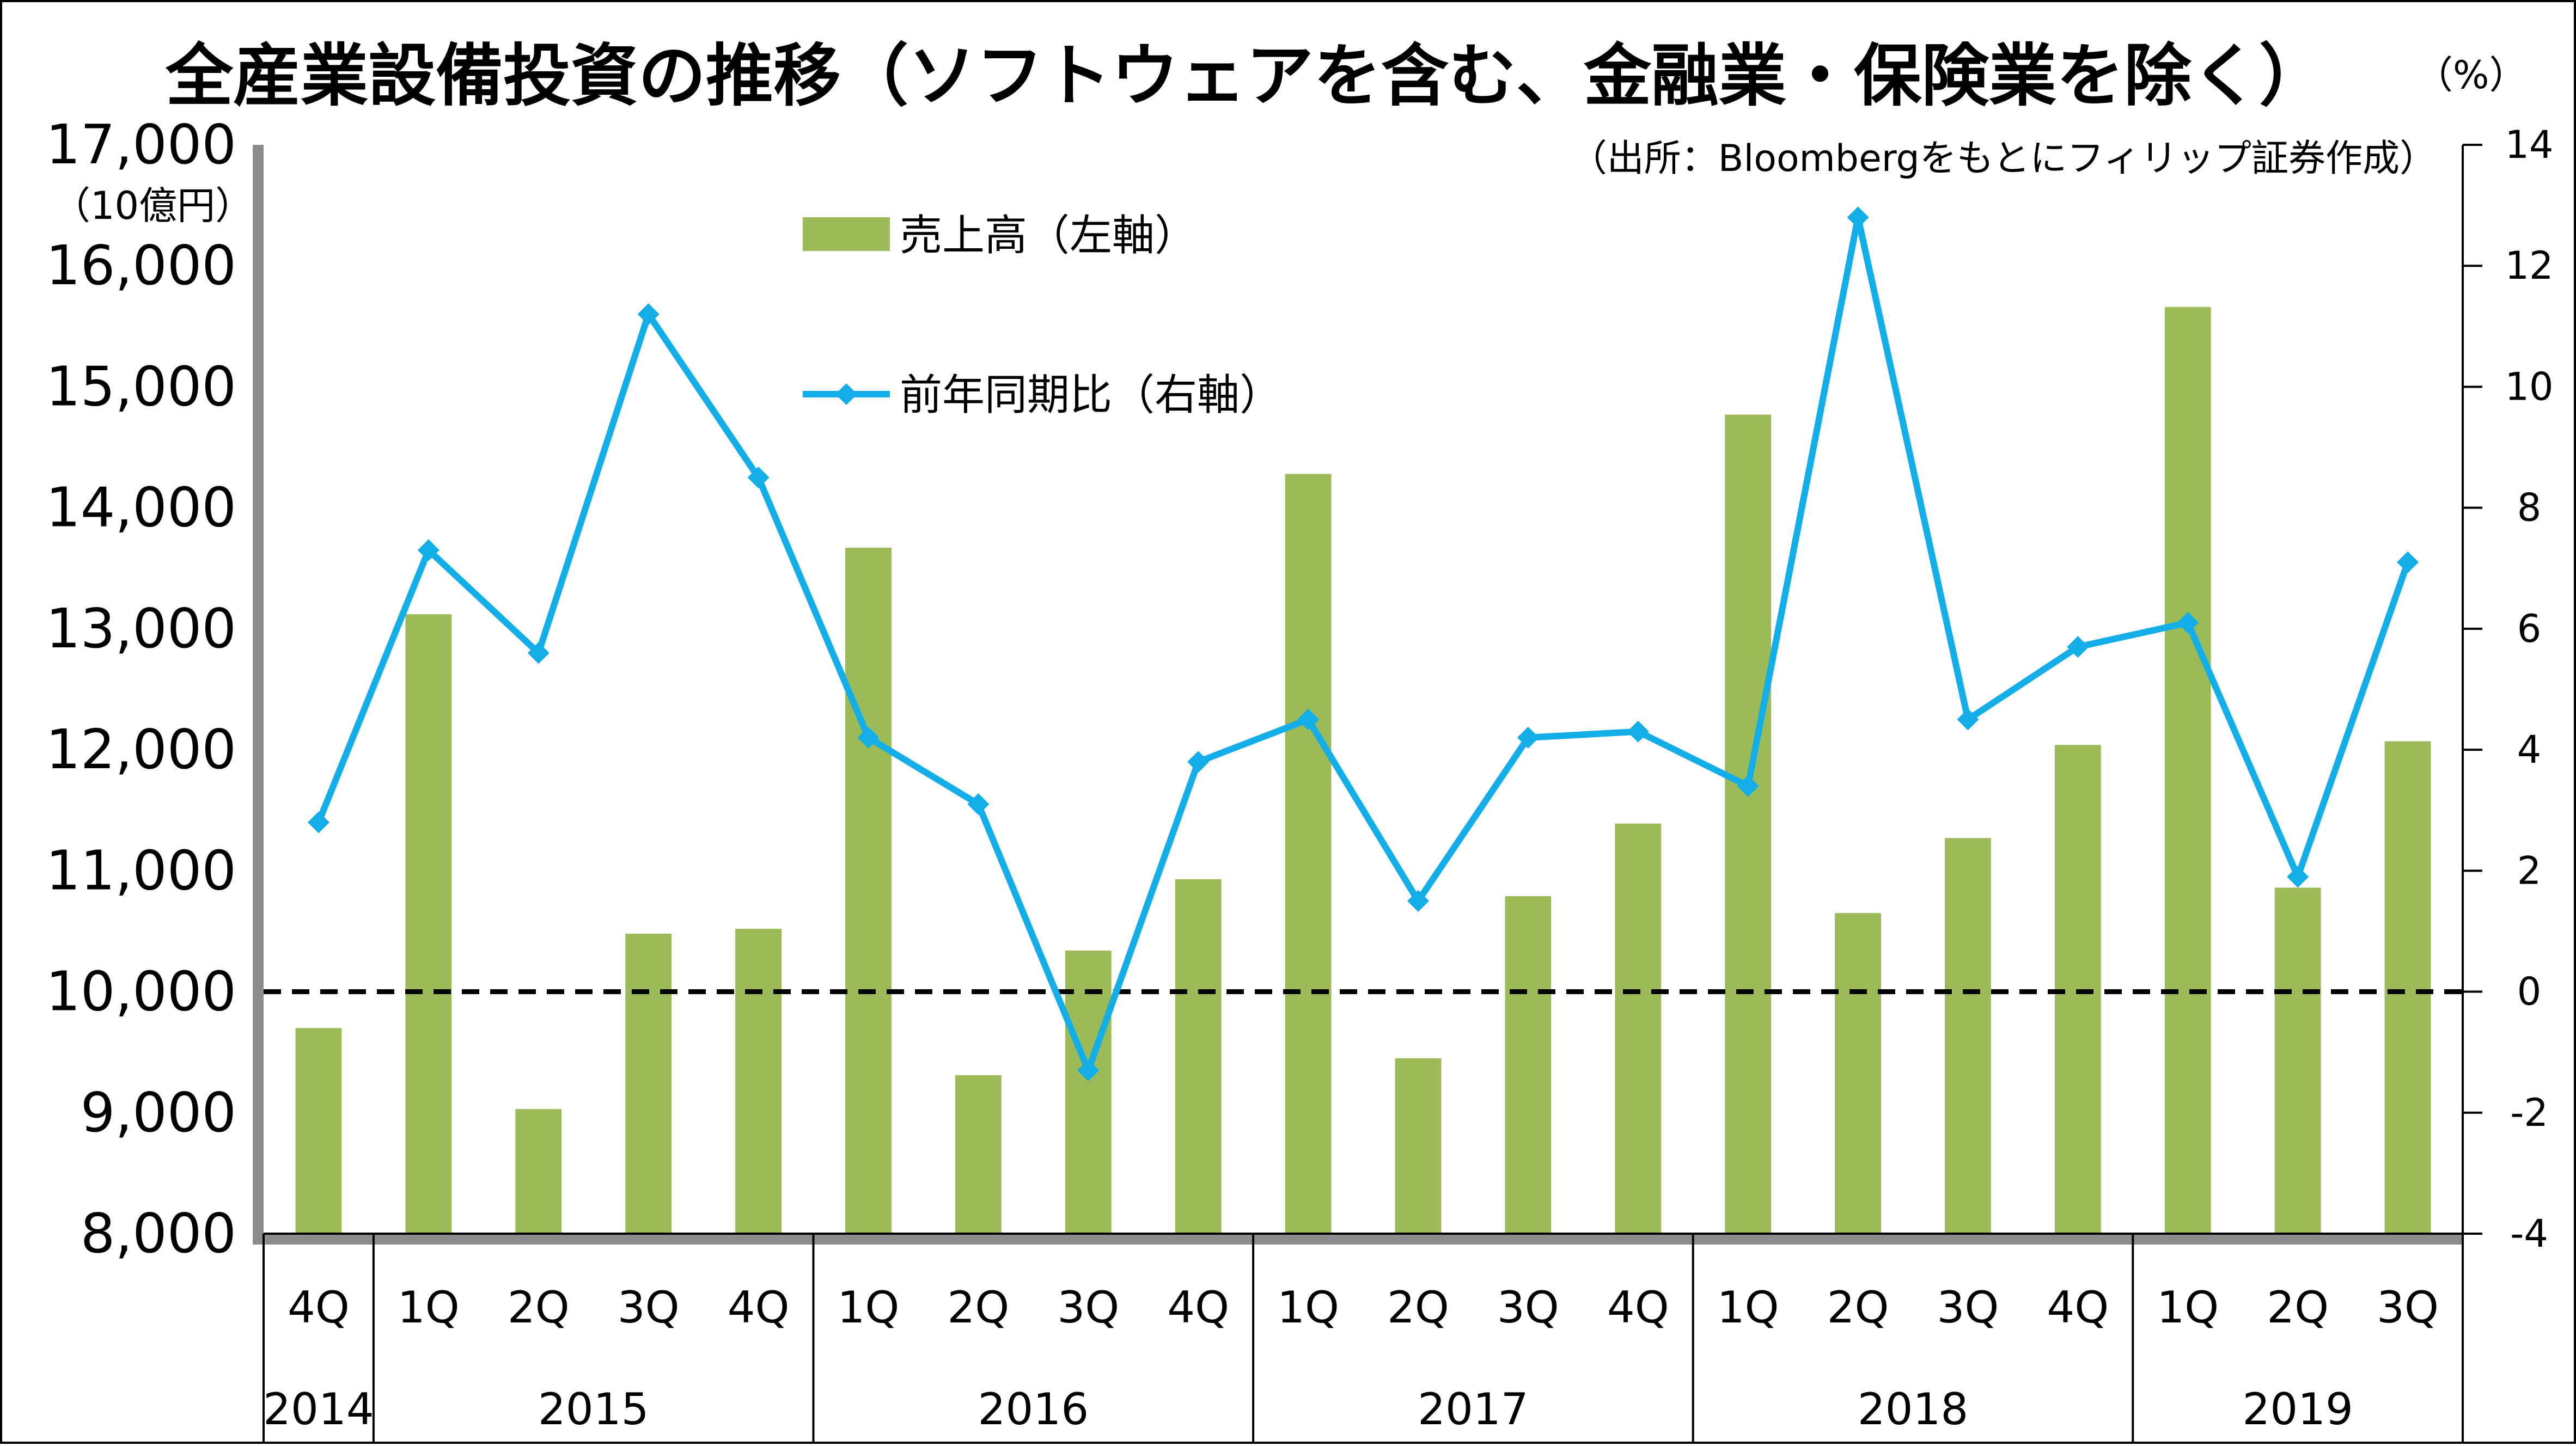  I want to click on legend-label-sales: 売上高（左軸）, so click(1048, 235).